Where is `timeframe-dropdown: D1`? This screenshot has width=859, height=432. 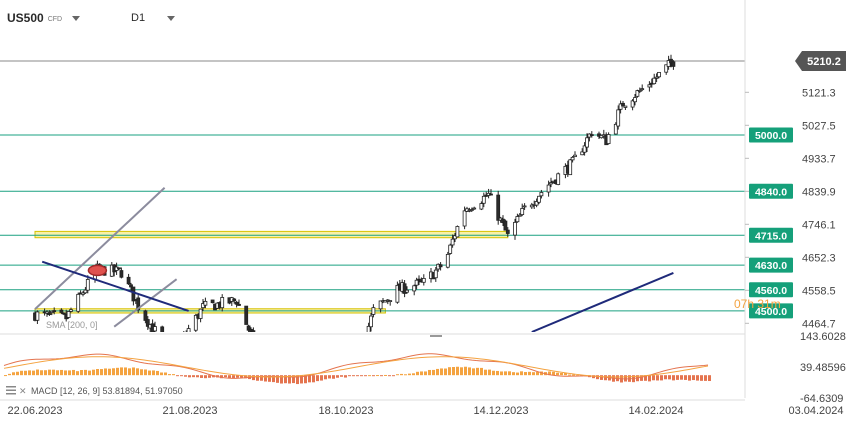
timeframe-dropdown: D1 is located at coordinates (153, 18).